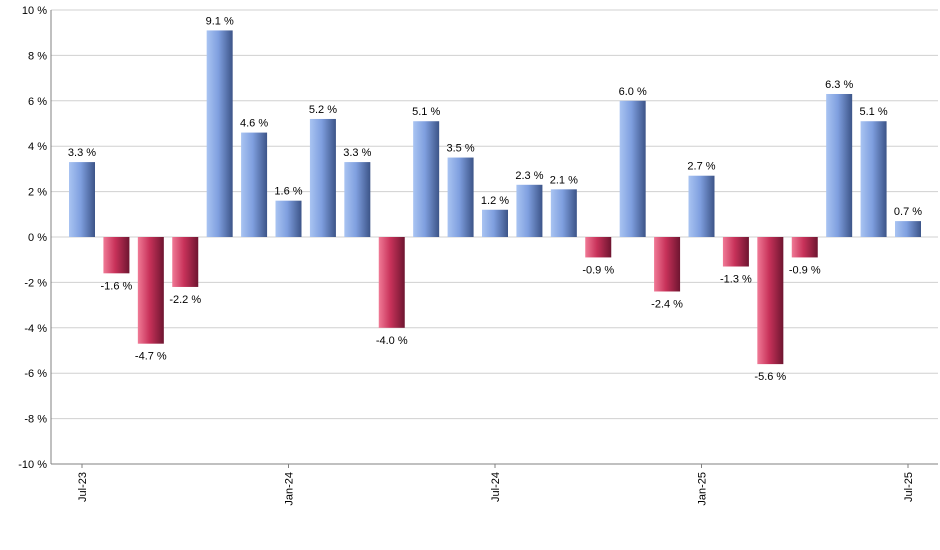 This screenshot has height=550, width=940. What do you see at coordinates (35, 420) in the screenshot?
I see `y-tick-label: -8 %` at bounding box center [35, 420].